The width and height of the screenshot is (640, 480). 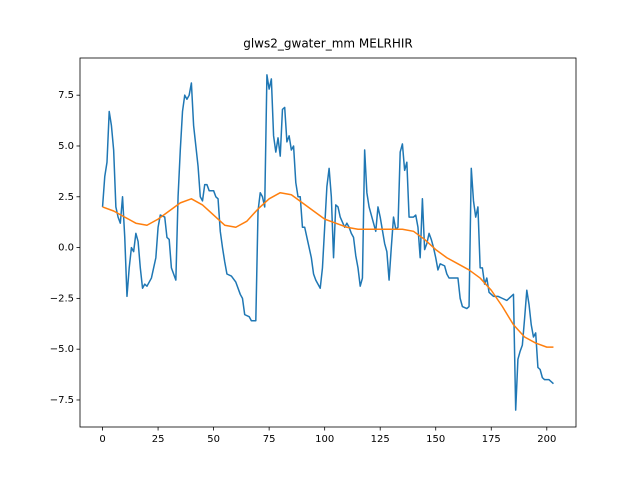 I want to click on x-tick-label: 175, so click(x=491, y=439).